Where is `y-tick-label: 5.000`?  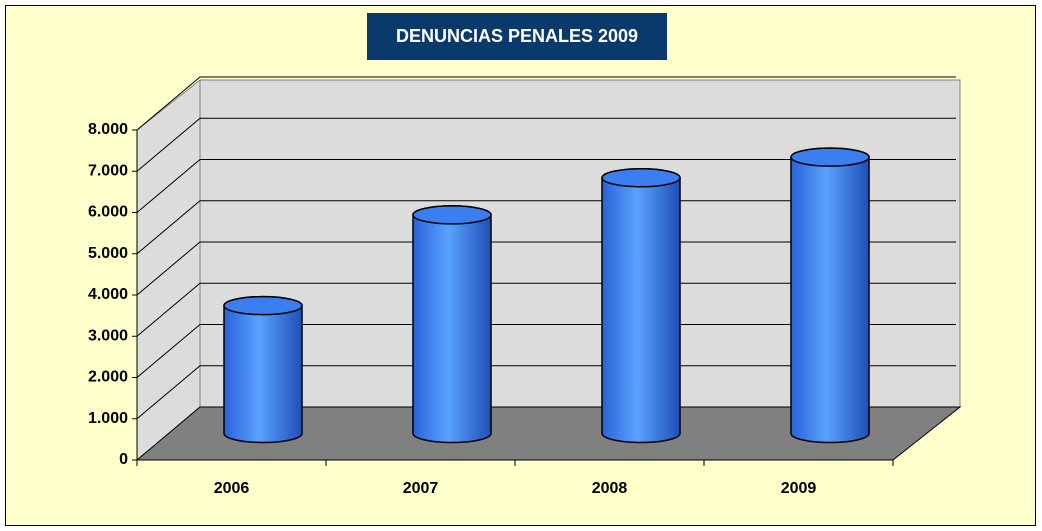
y-tick-label: 5.000 is located at coordinates (108, 253).